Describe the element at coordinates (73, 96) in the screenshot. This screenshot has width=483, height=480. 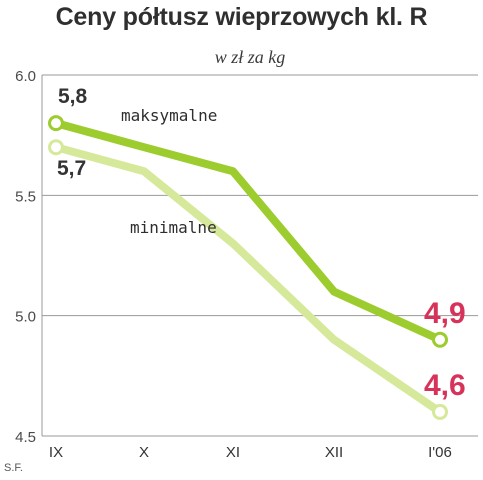
I see `start-value-label: 5,8` at that location.